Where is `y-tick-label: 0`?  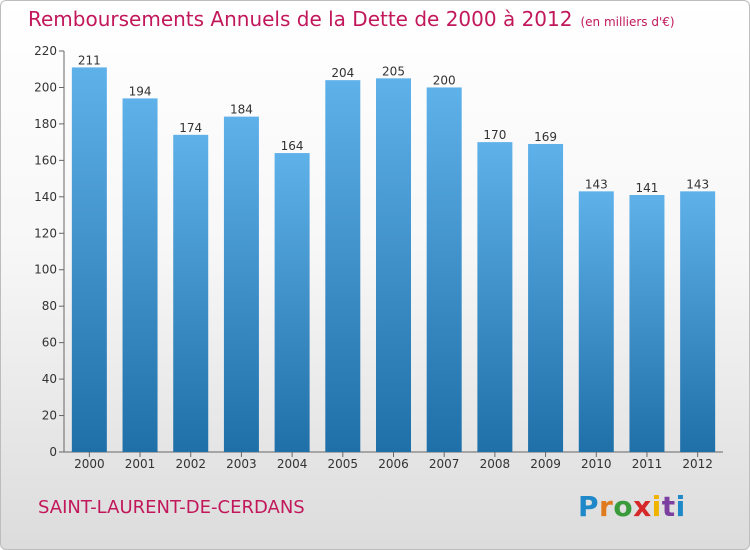 y-tick-label: 0 is located at coordinates (53, 452).